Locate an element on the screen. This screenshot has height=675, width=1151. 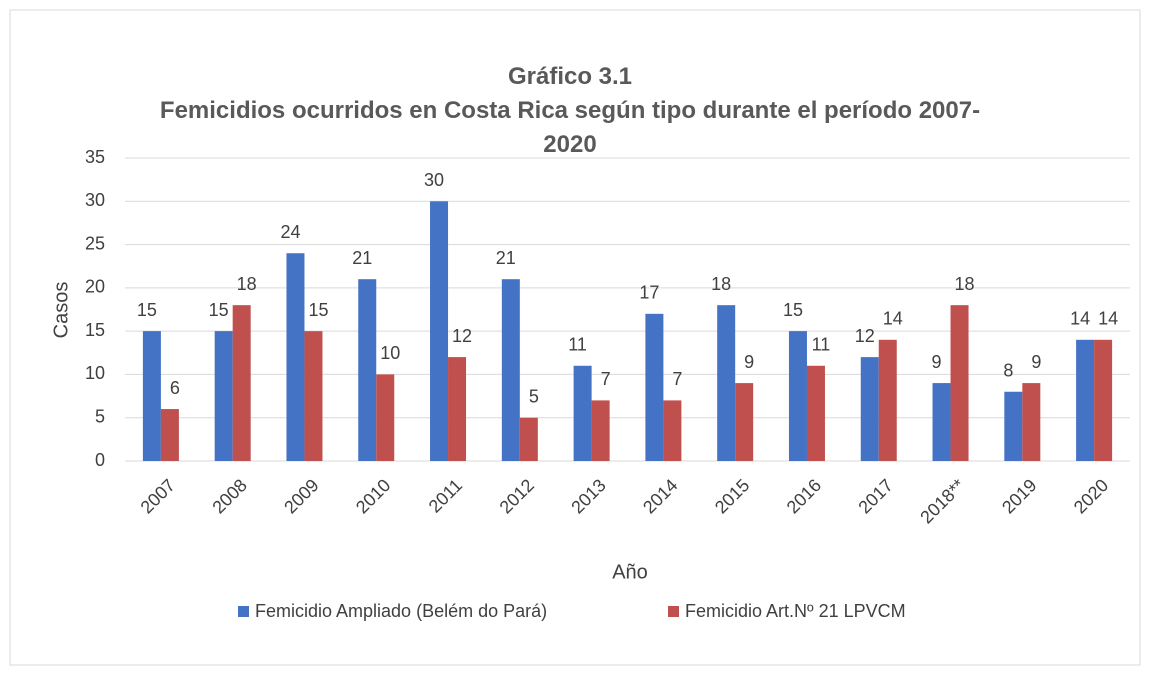
y-tick-label: 0 is located at coordinates (100, 460).